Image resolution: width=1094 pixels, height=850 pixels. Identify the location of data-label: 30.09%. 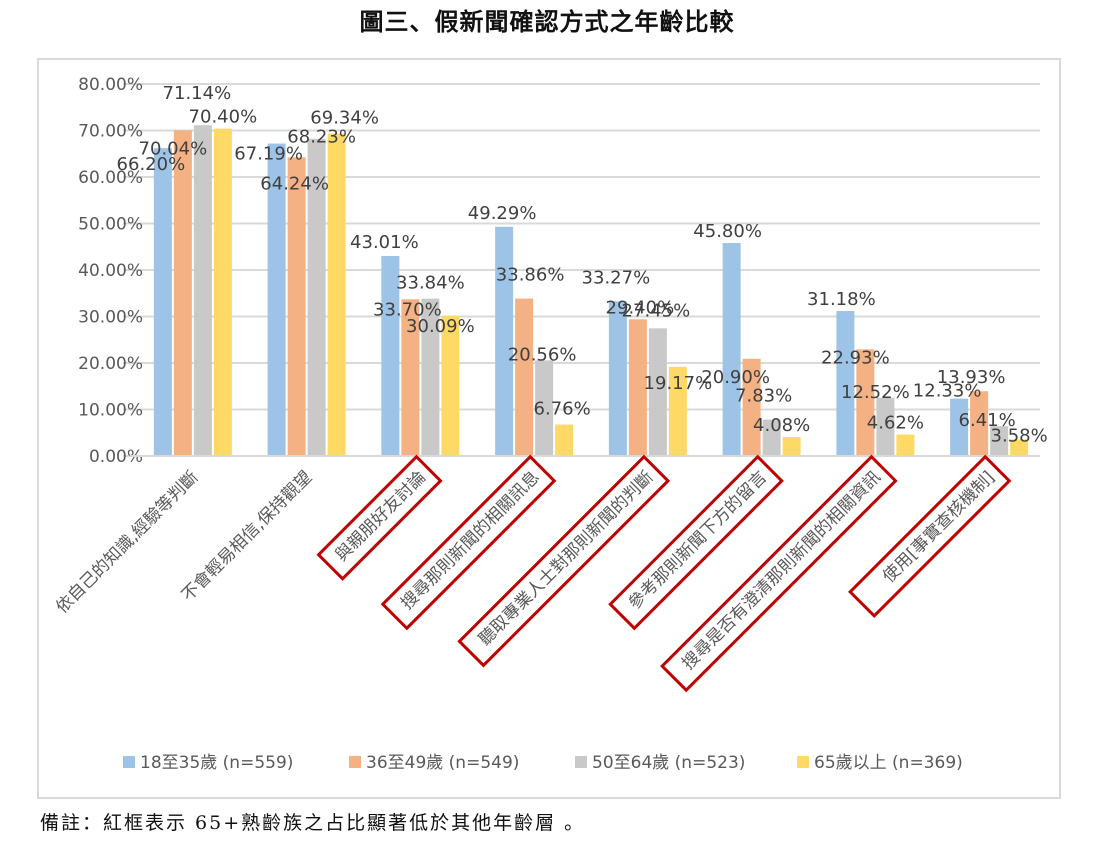
(440, 326).